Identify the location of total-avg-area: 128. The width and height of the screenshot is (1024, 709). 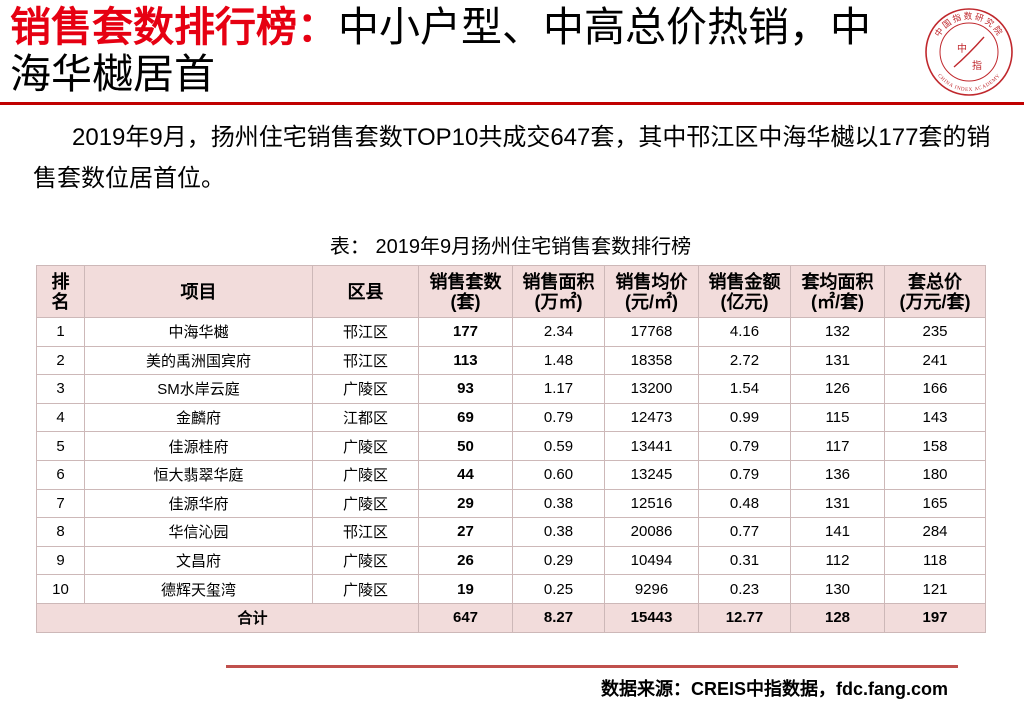
(837, 617).